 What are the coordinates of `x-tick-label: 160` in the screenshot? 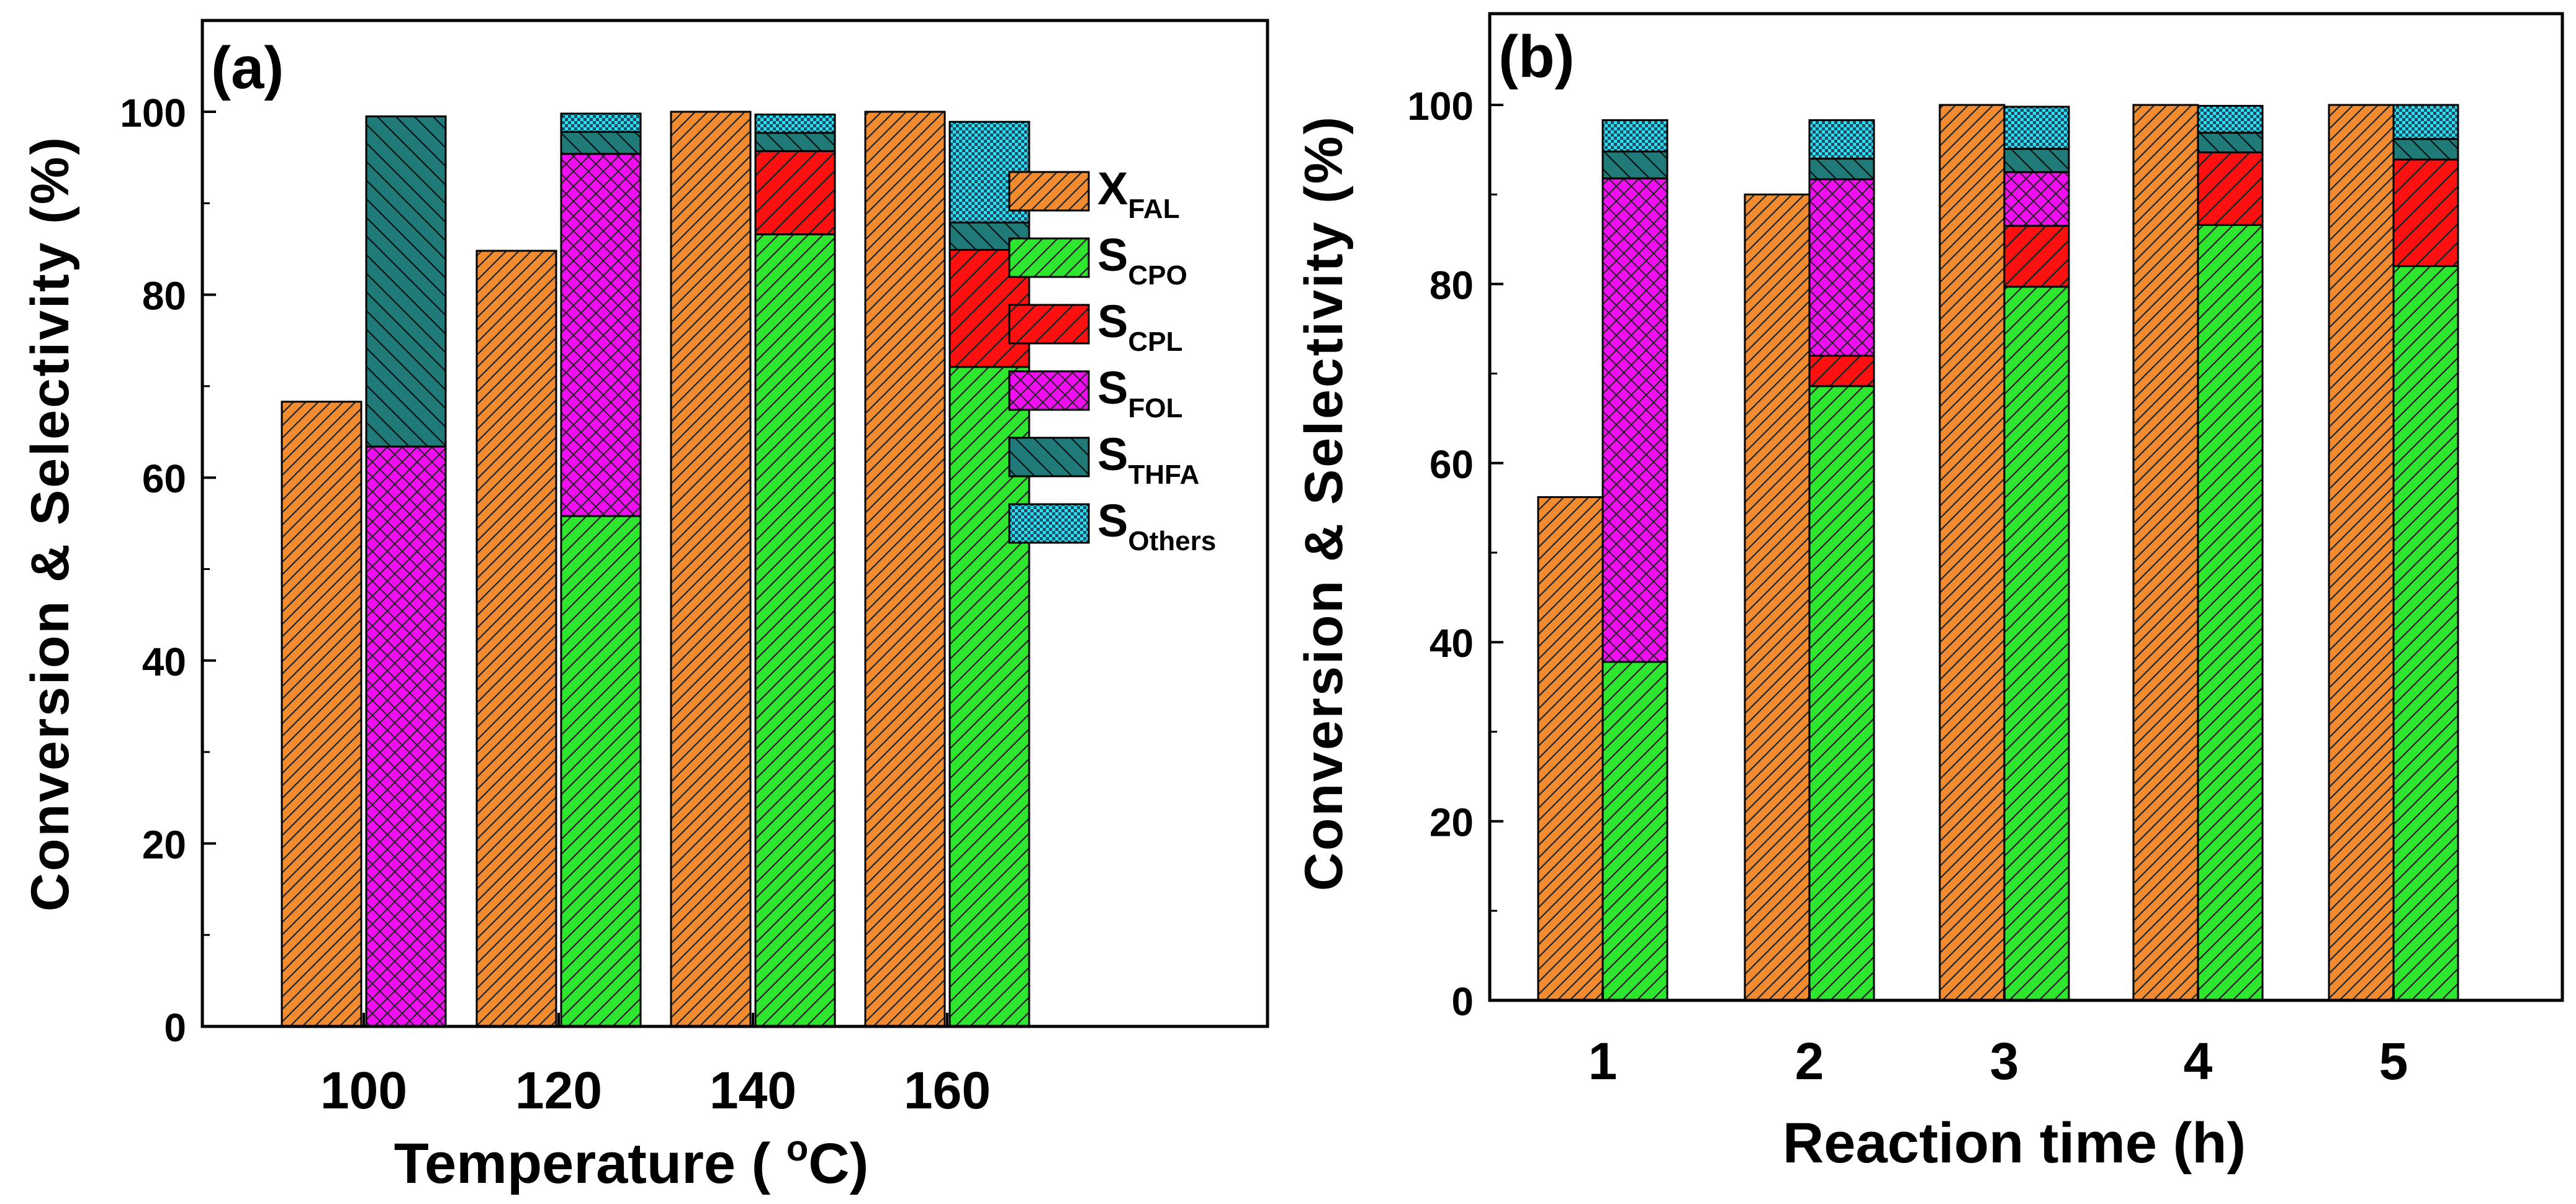 It's located at (947, 1091).